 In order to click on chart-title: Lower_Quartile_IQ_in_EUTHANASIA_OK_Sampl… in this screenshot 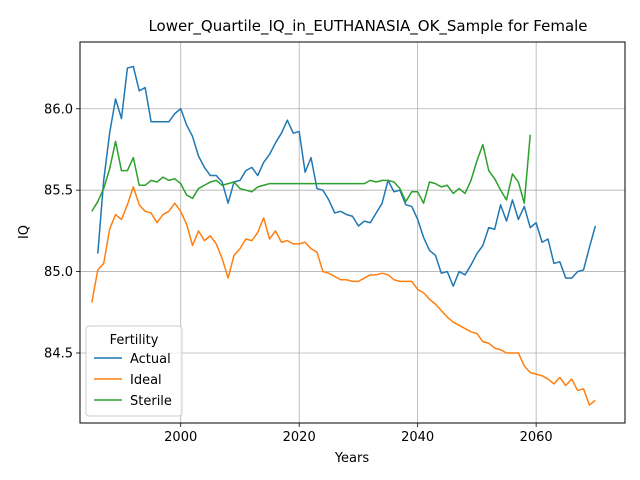, I will do `click(367, 26)`.